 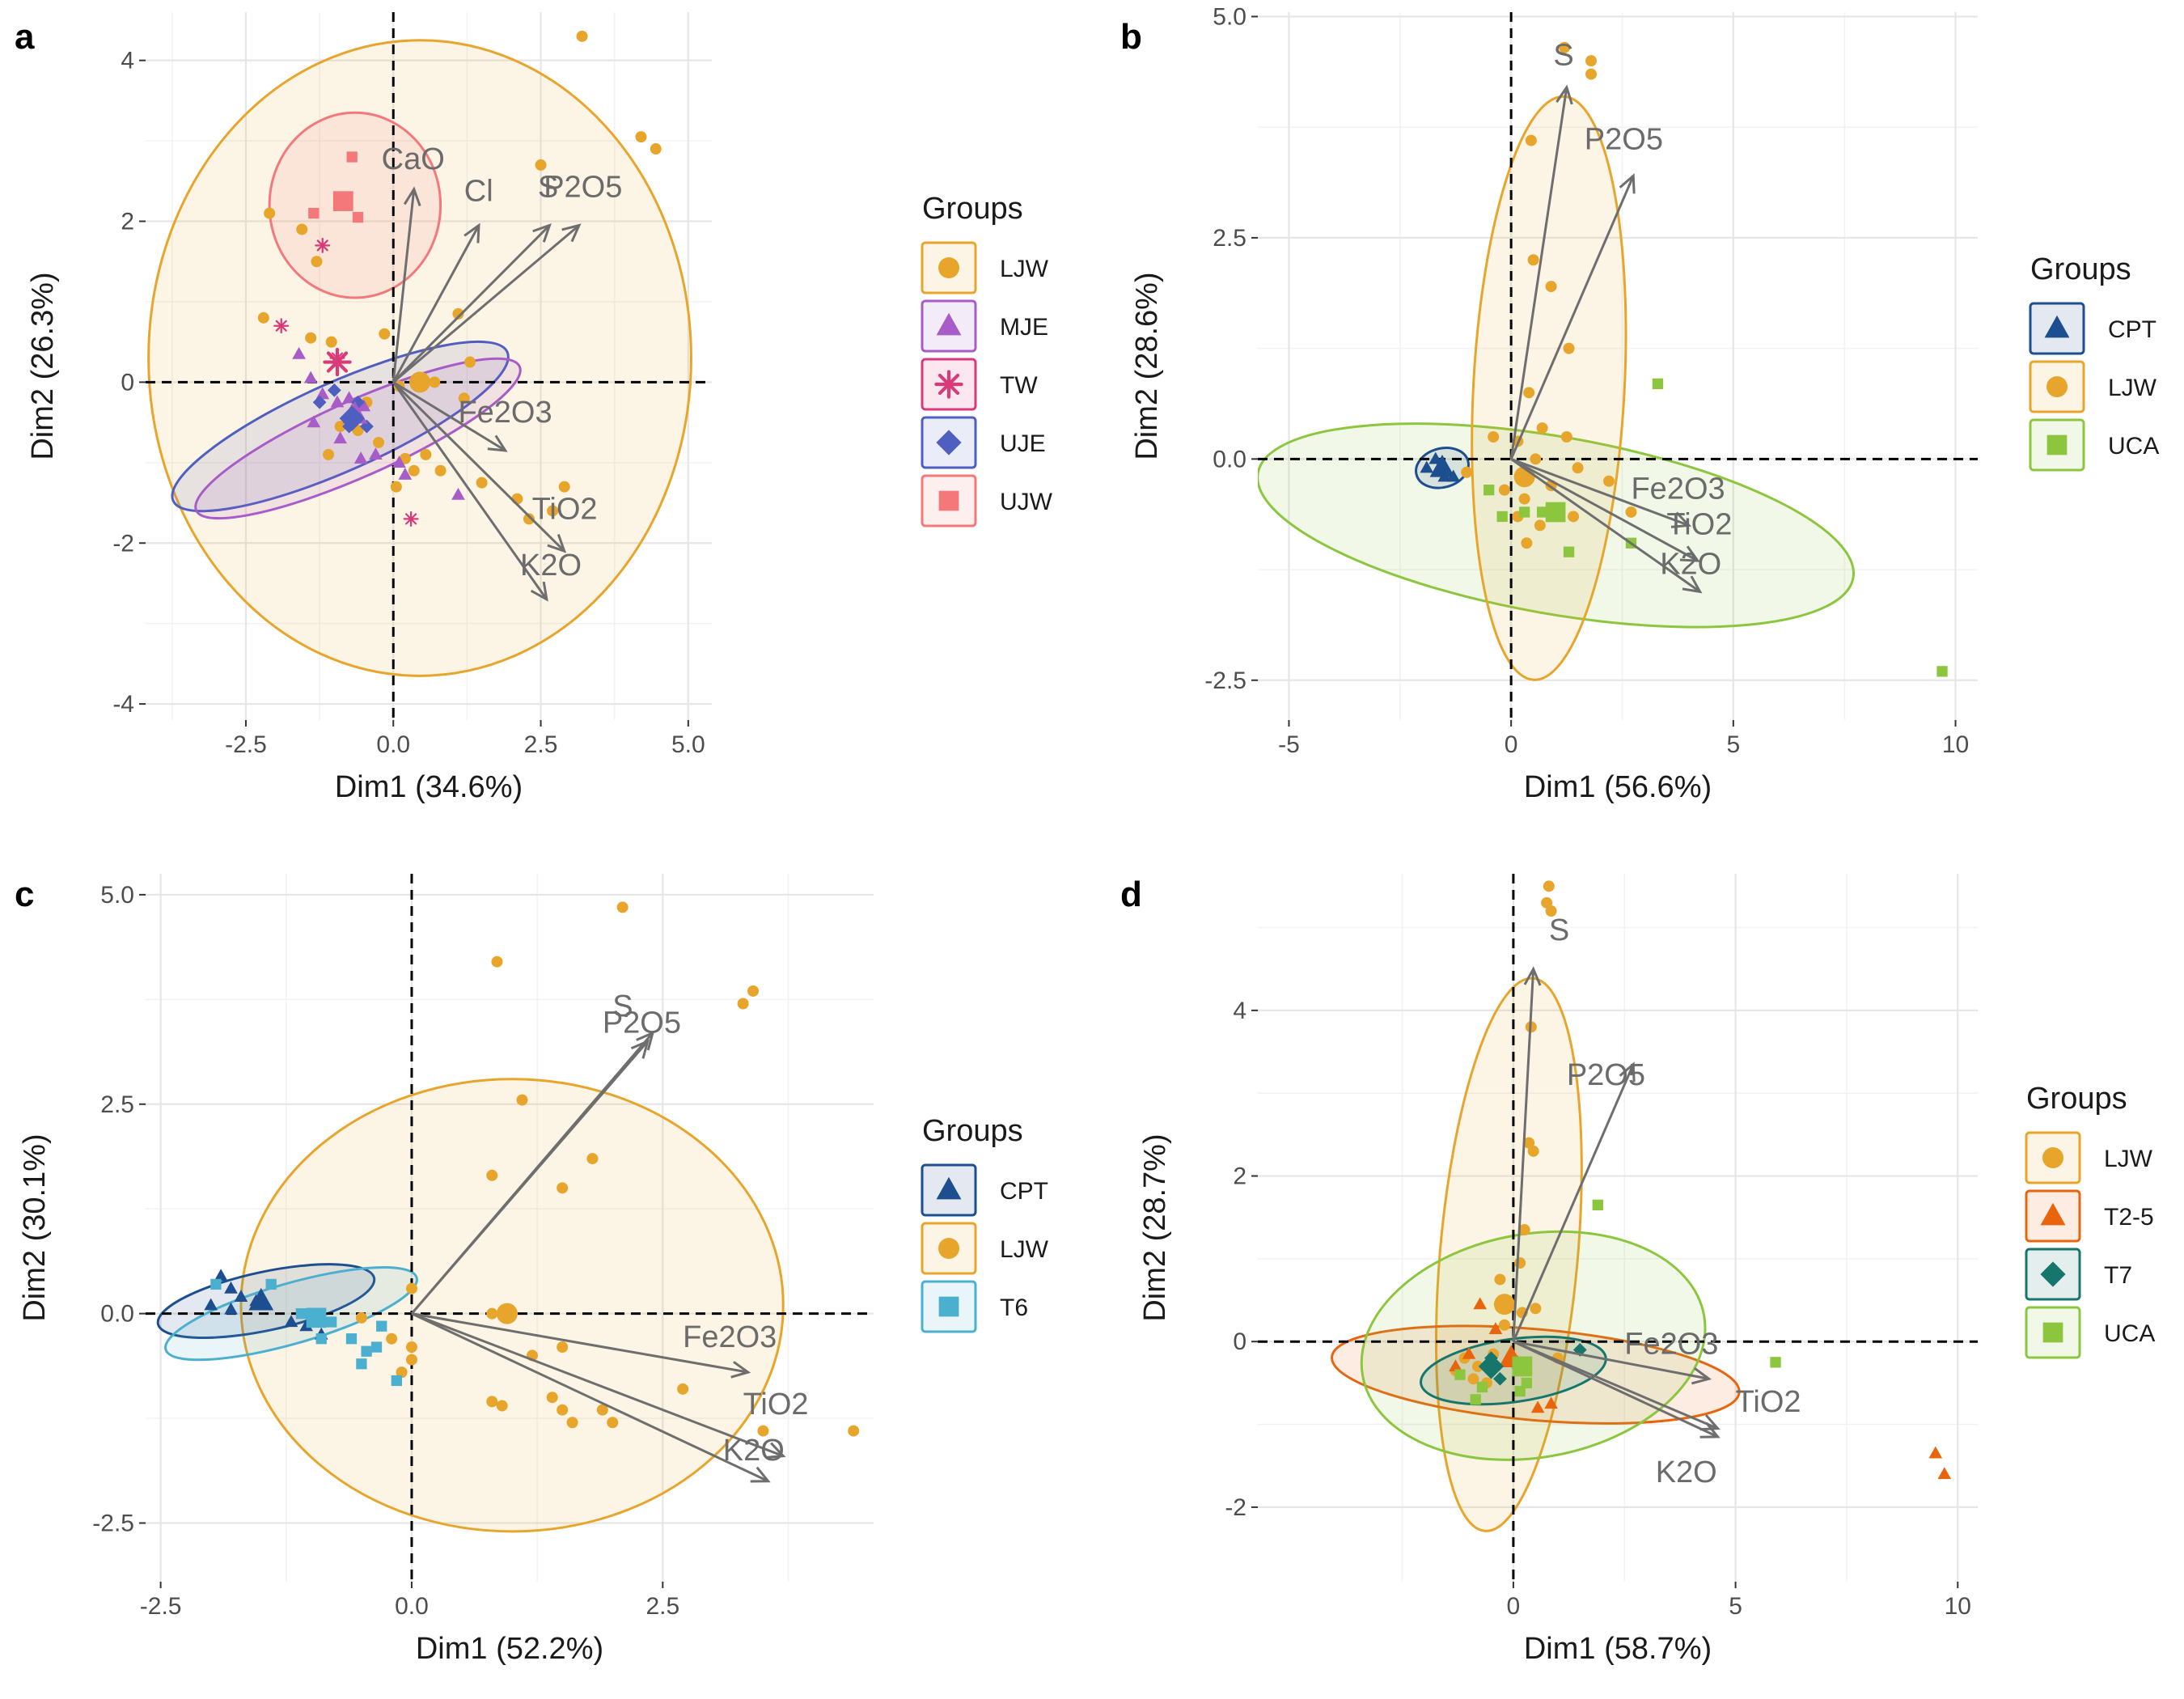 What do you see at coordinates (2128, 1159) in the screenshot?
I see `legend-label: LJW` at bounding box center [2128, 1159].